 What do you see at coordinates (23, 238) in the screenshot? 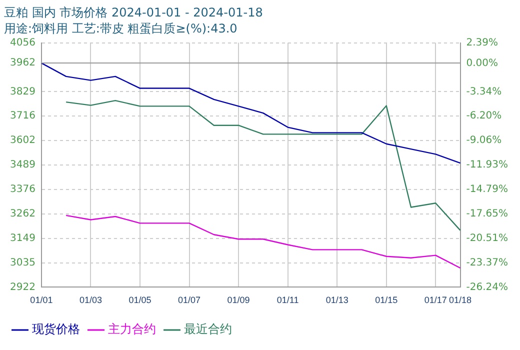
I see `y-tick-label: 3149` at bounding box center [23, 238].